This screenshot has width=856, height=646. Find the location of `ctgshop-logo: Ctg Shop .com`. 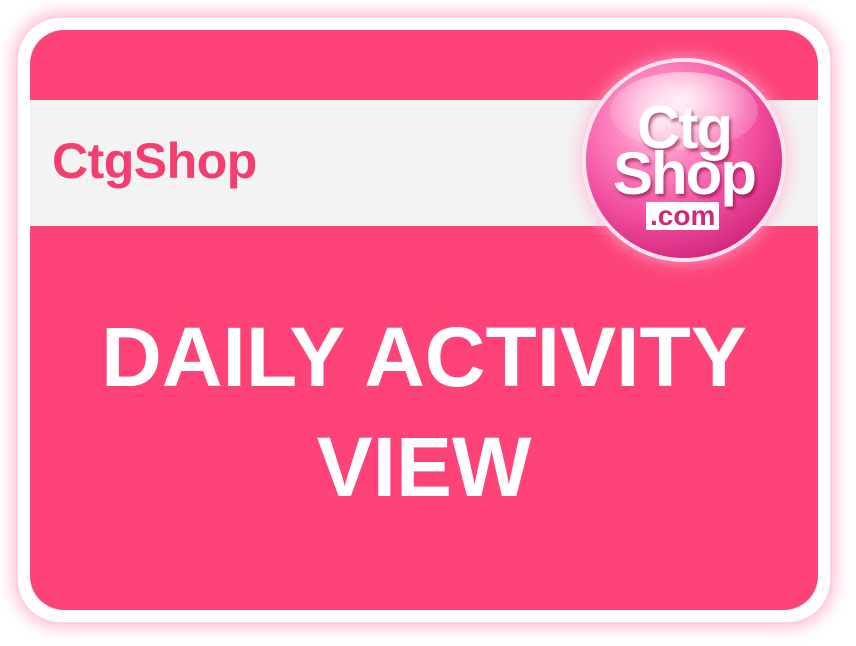

ctgshop-logo: Ctg Shop .com is located at coordinates (684, 160).